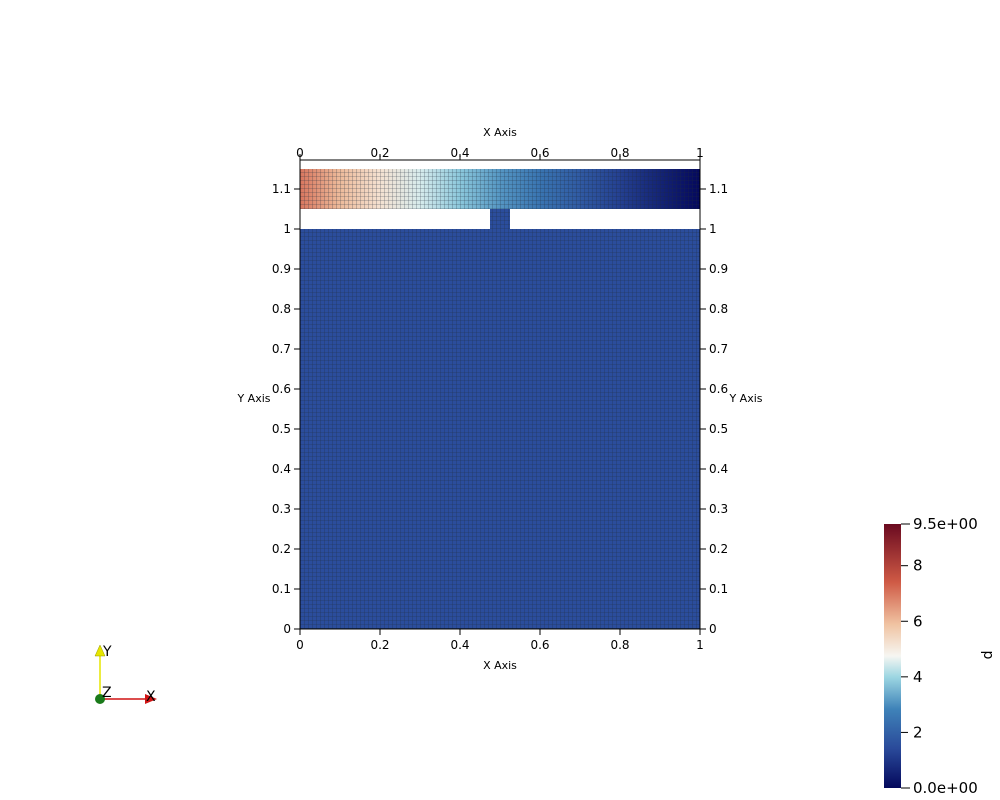 The image size is (1000, 800). I want to click on left-axis-title: Y Axis, so click(253, 398).